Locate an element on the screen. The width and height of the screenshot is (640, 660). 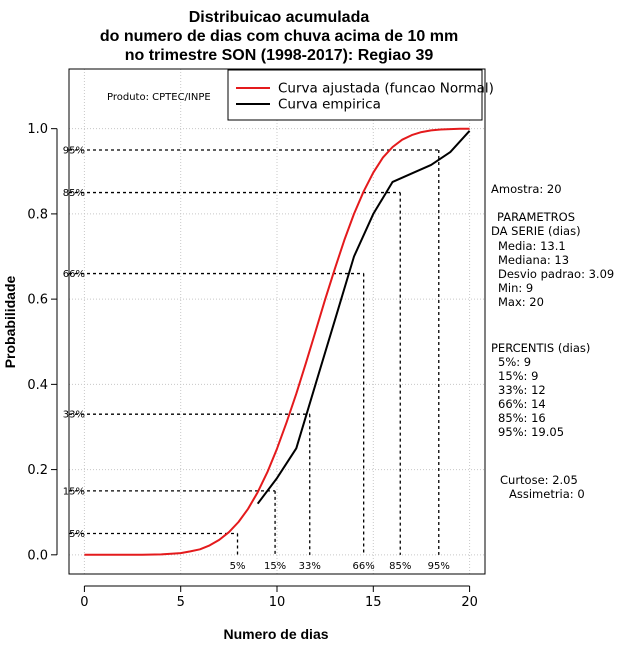
chart-title-line-3: no trimestre SON (1998-2017): Regiao 39 is located at coordinates (279, 55).